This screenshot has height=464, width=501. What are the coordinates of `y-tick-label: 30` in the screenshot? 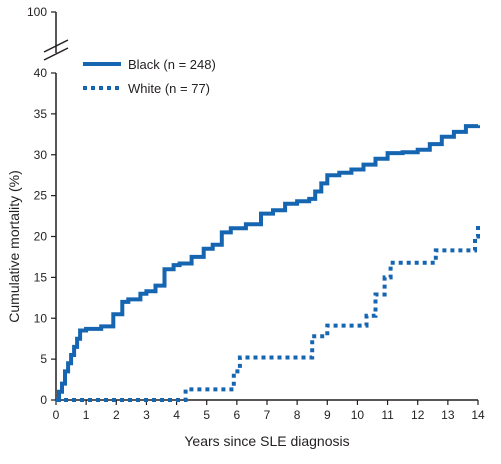 It's located at (41, 155).